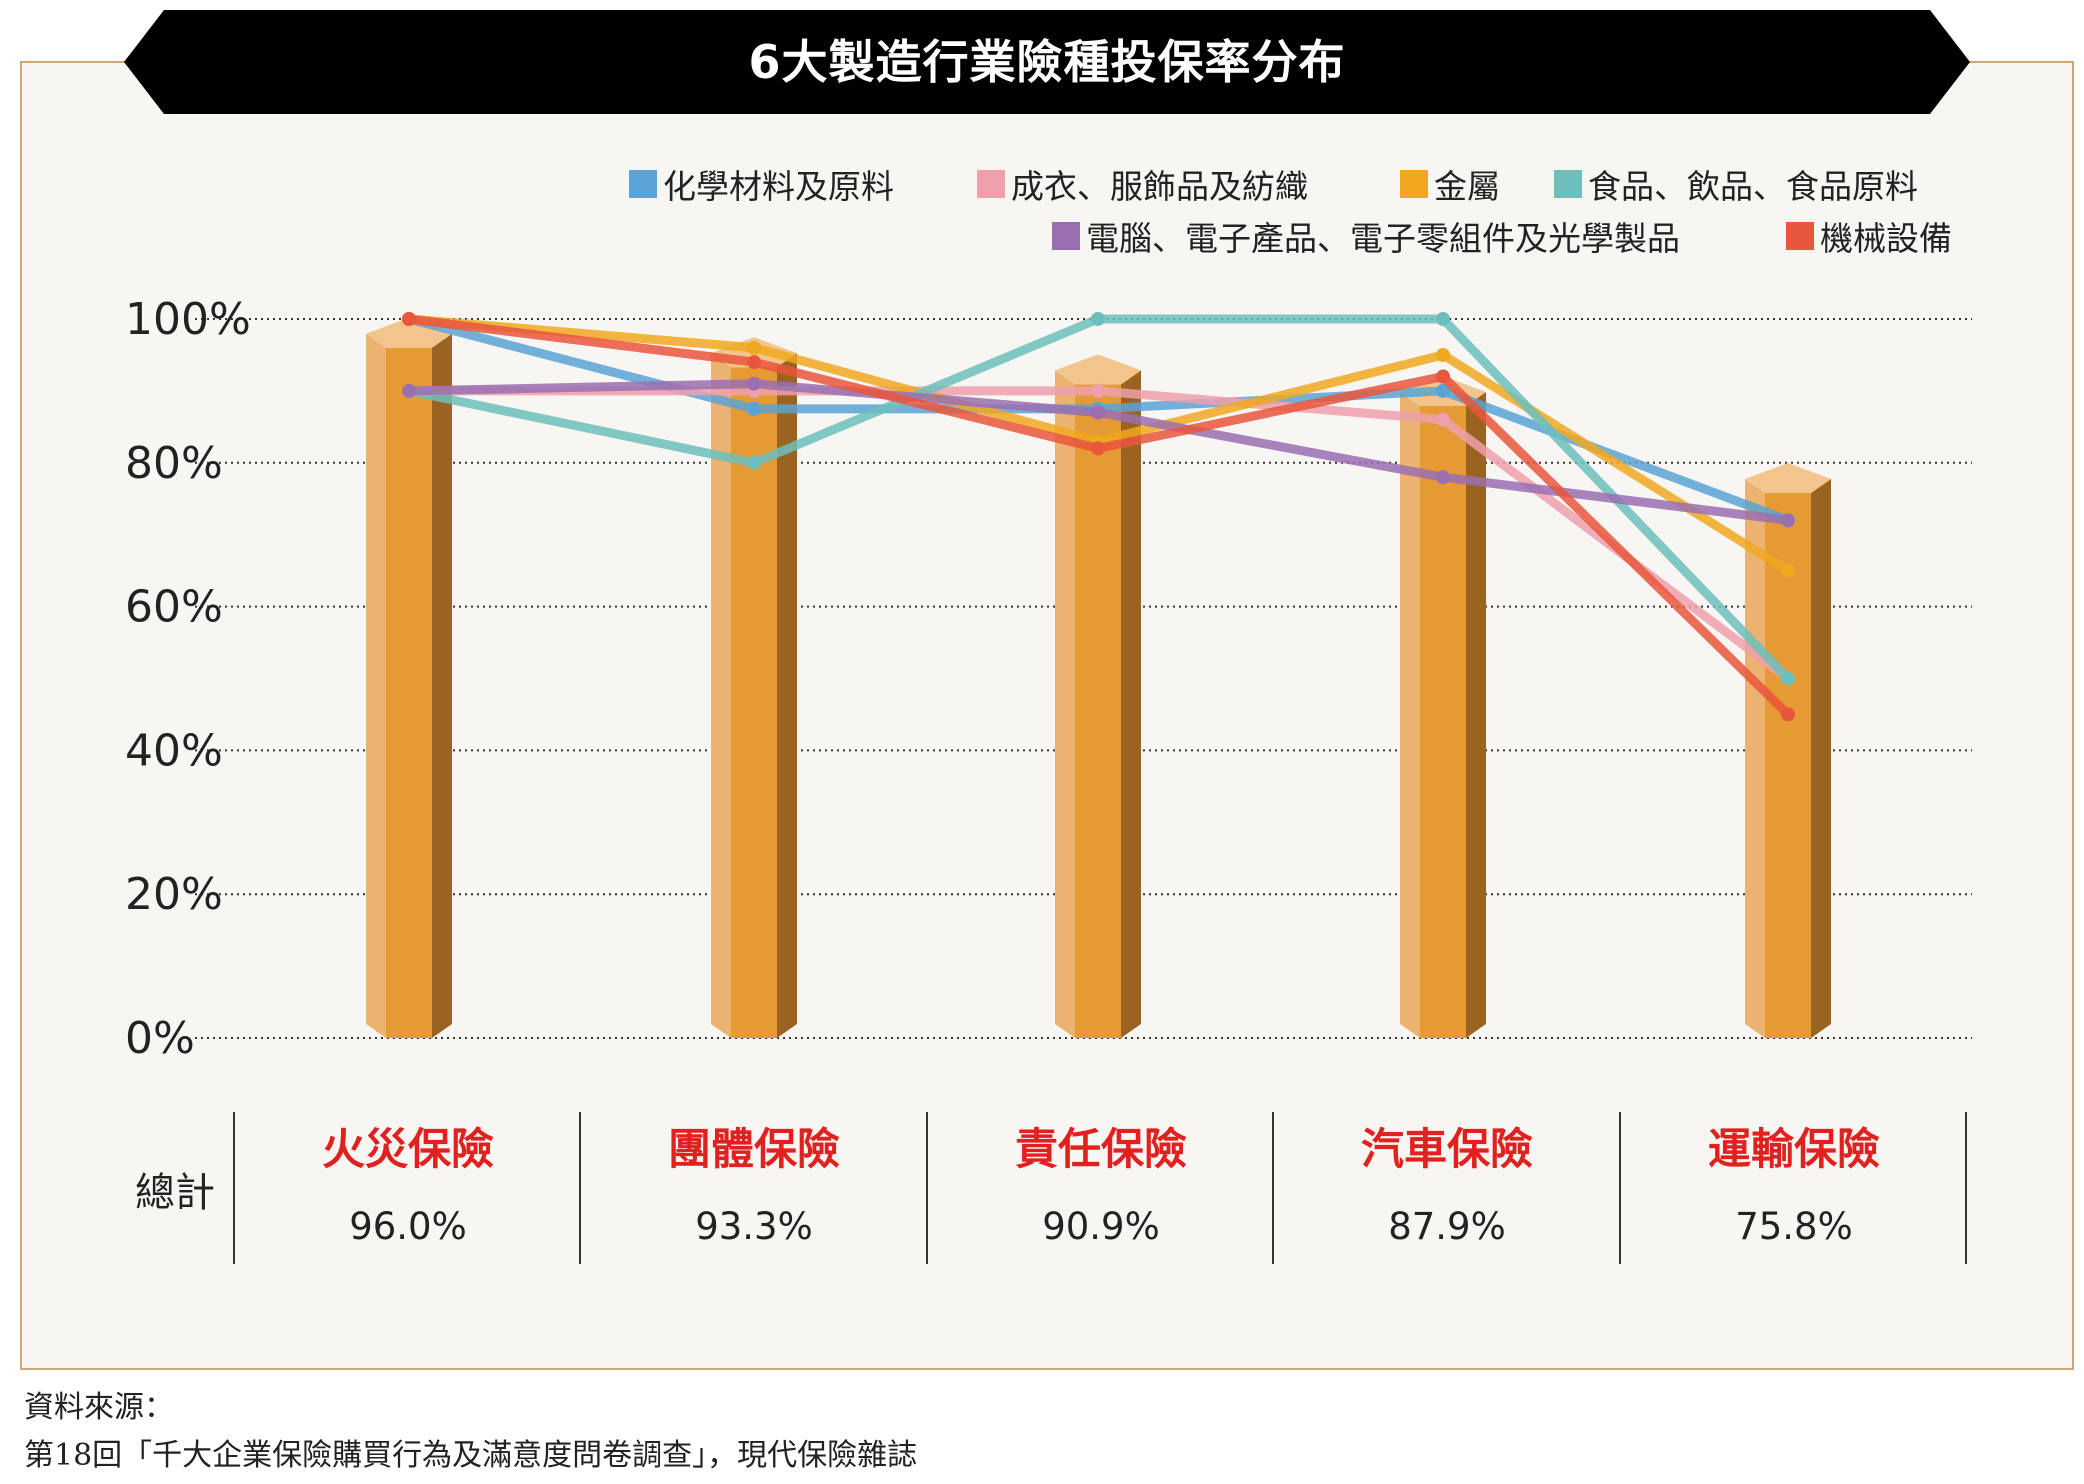 This screenshot has height=1484, width=2084. I want to click on legend-item: 金屬, so click(1450, 184).